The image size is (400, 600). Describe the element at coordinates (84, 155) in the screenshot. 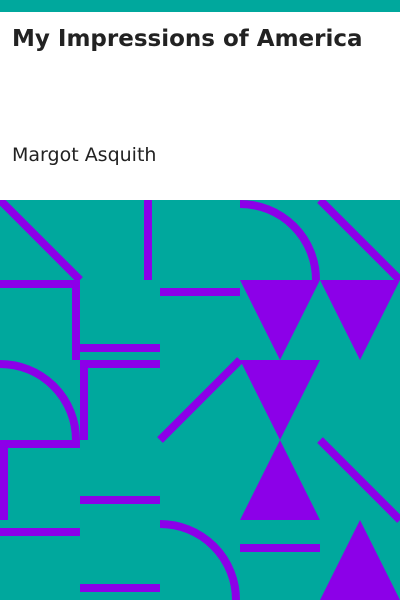

I see `book-author: Margot Asquith` at that location.